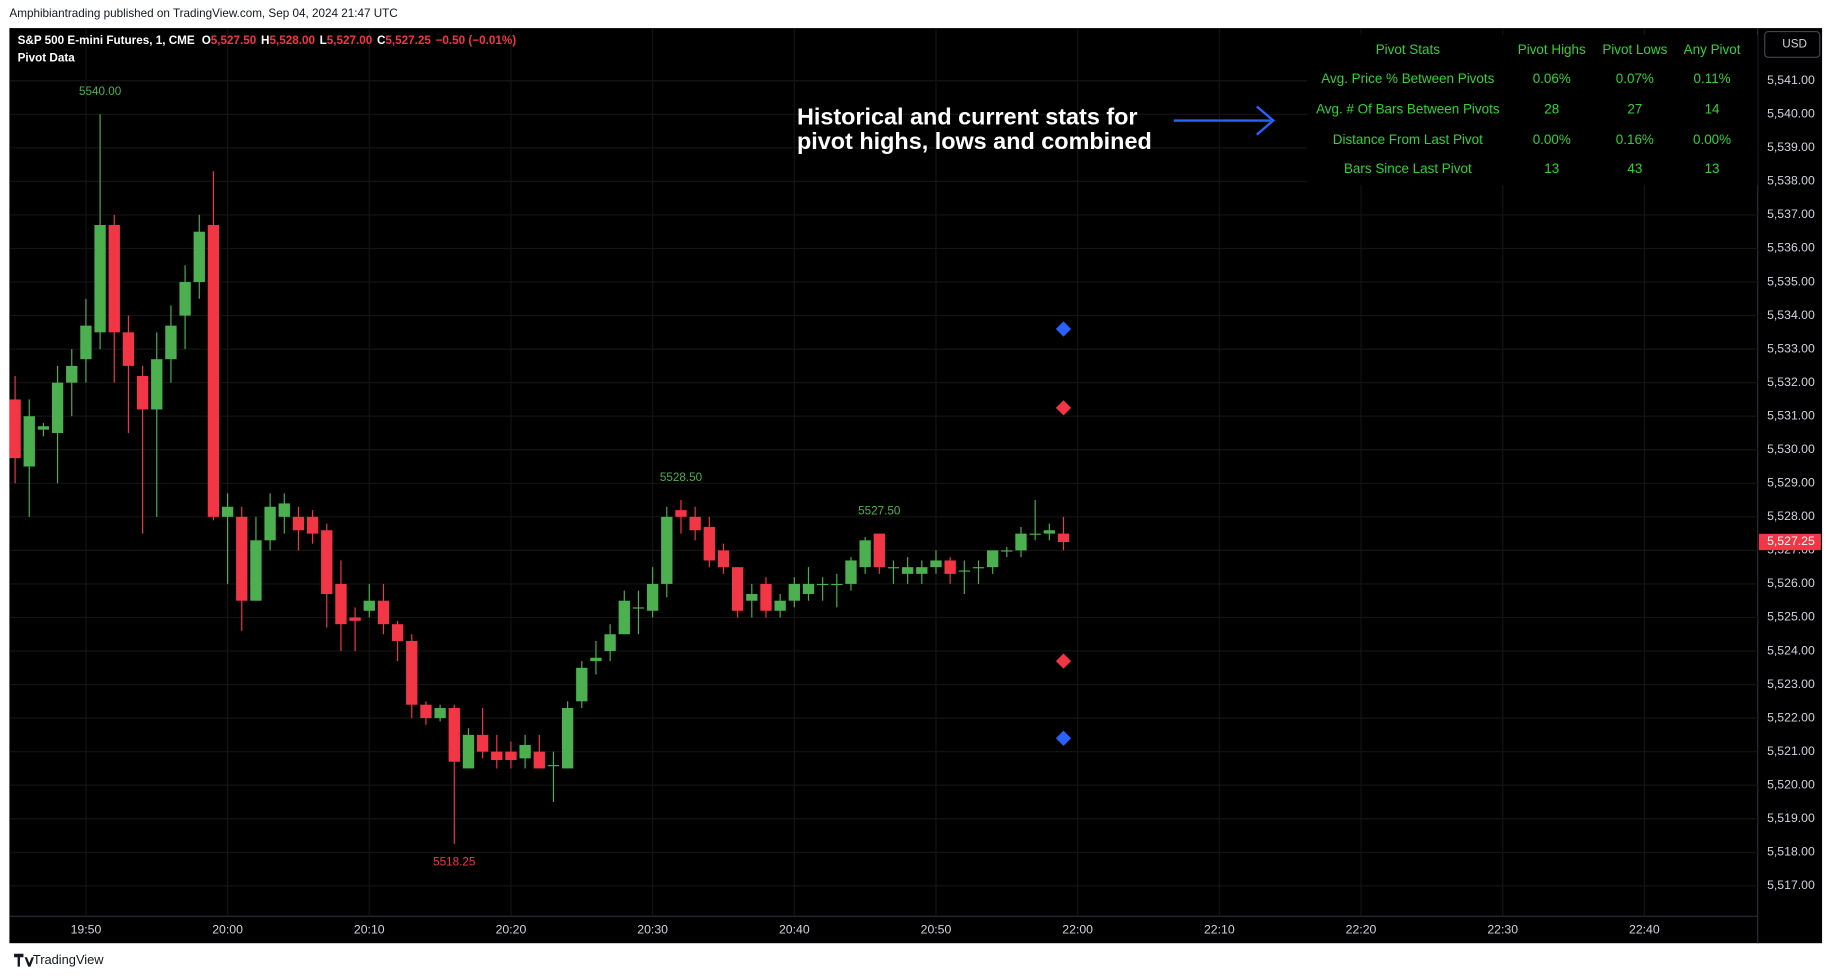  What do you see at coordinates (1791, 114) in the screenshot?
I see `y-tick-label: 5,540.00` at bounding box center [1791, 114].